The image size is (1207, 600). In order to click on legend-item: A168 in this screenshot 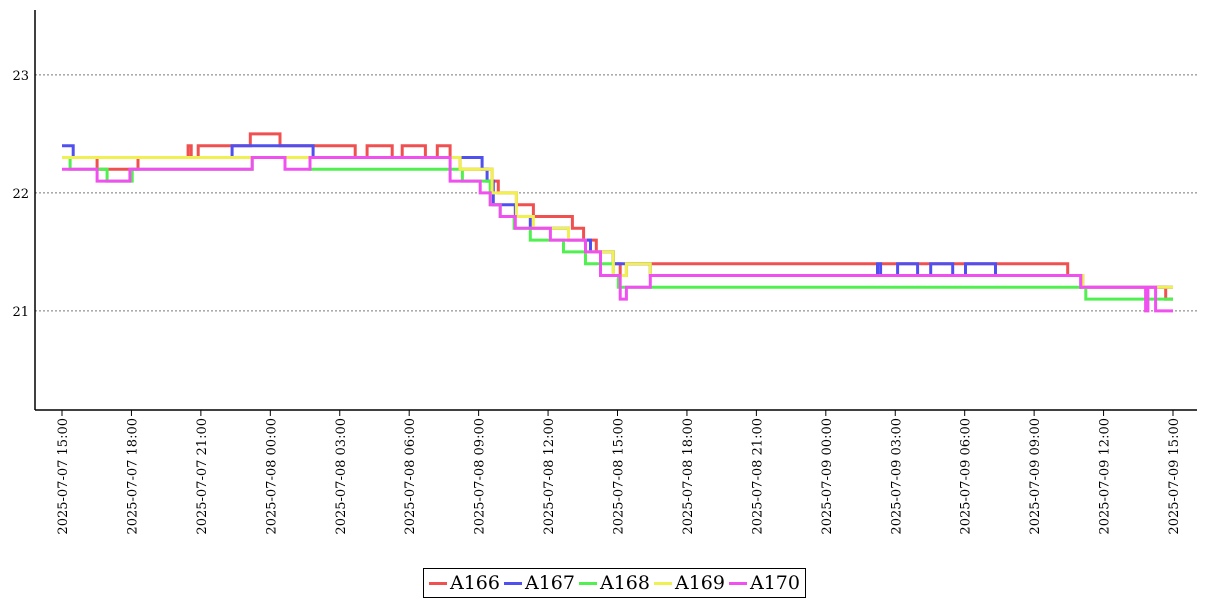, I will do `click(613, 583)`.